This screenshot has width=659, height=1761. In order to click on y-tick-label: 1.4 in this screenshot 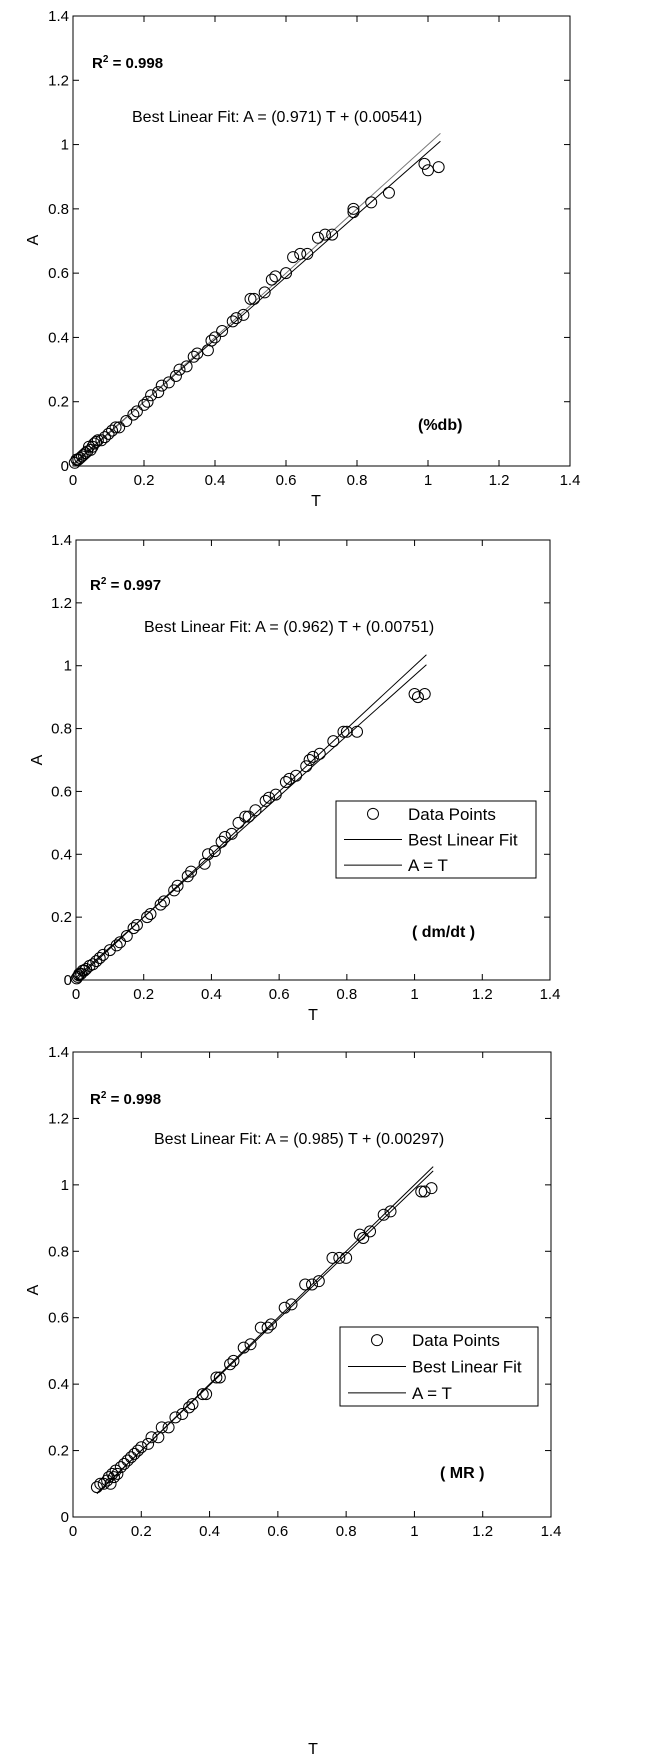, I will do `click(58, 16)`.